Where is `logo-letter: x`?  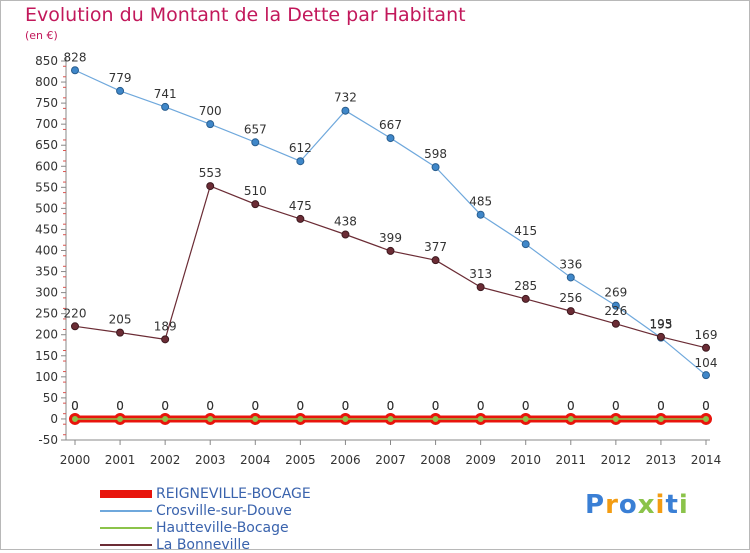 logo-letter: x is located at coordinates (646, 505).